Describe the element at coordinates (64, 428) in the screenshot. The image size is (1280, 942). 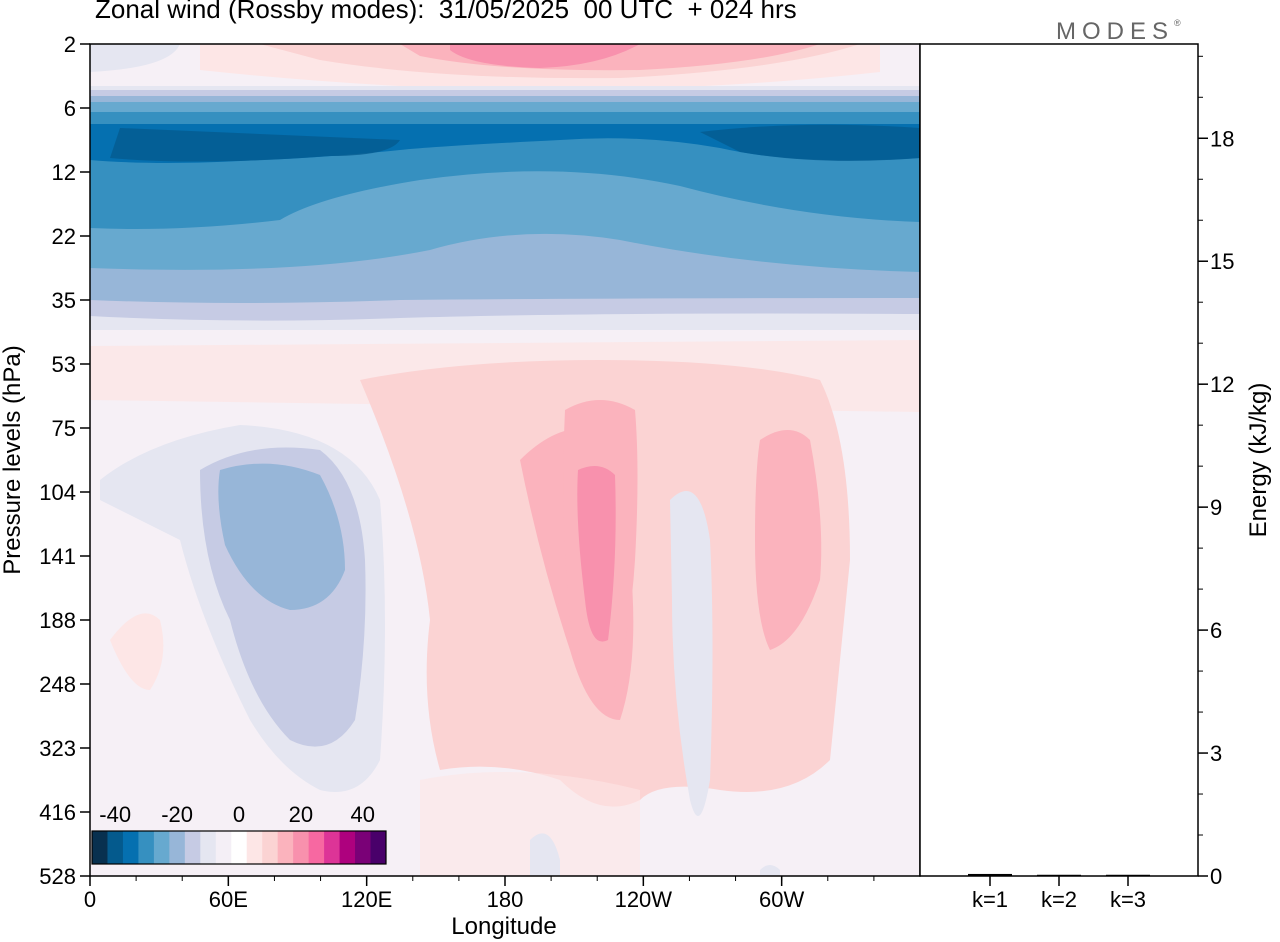
I see `y-tick-label: 75` at that location.